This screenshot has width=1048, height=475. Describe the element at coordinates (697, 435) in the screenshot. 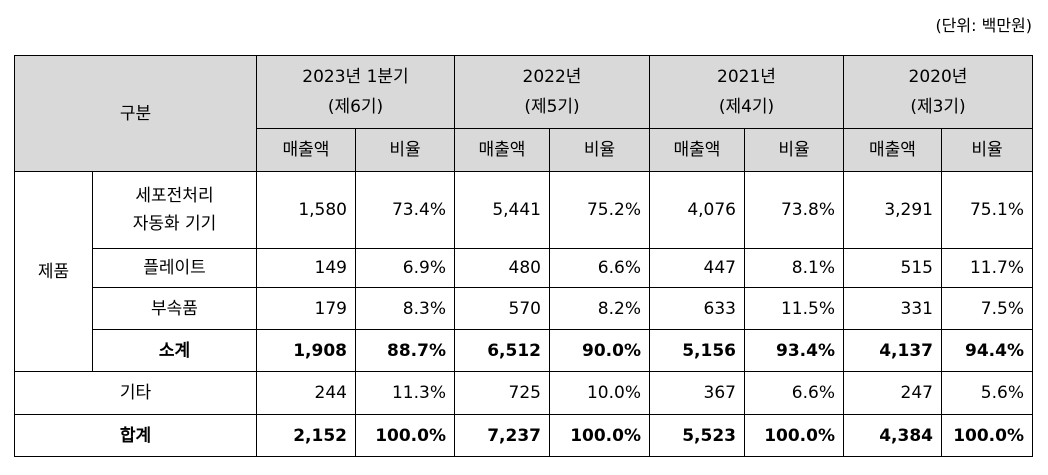

I see `cell: 5,523` at that location.